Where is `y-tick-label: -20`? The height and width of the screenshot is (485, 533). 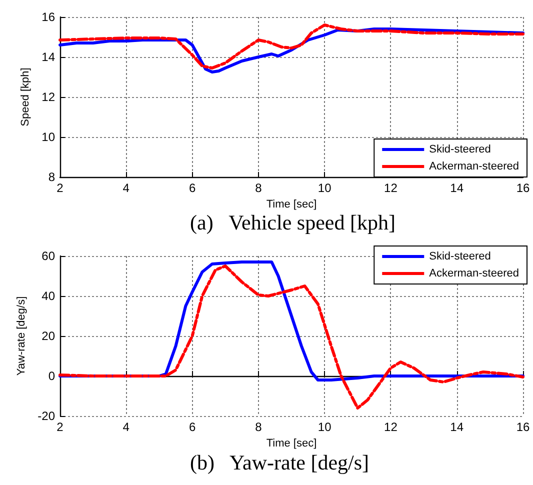
y-tick-label: -20 is located at coordinates (47, 416).